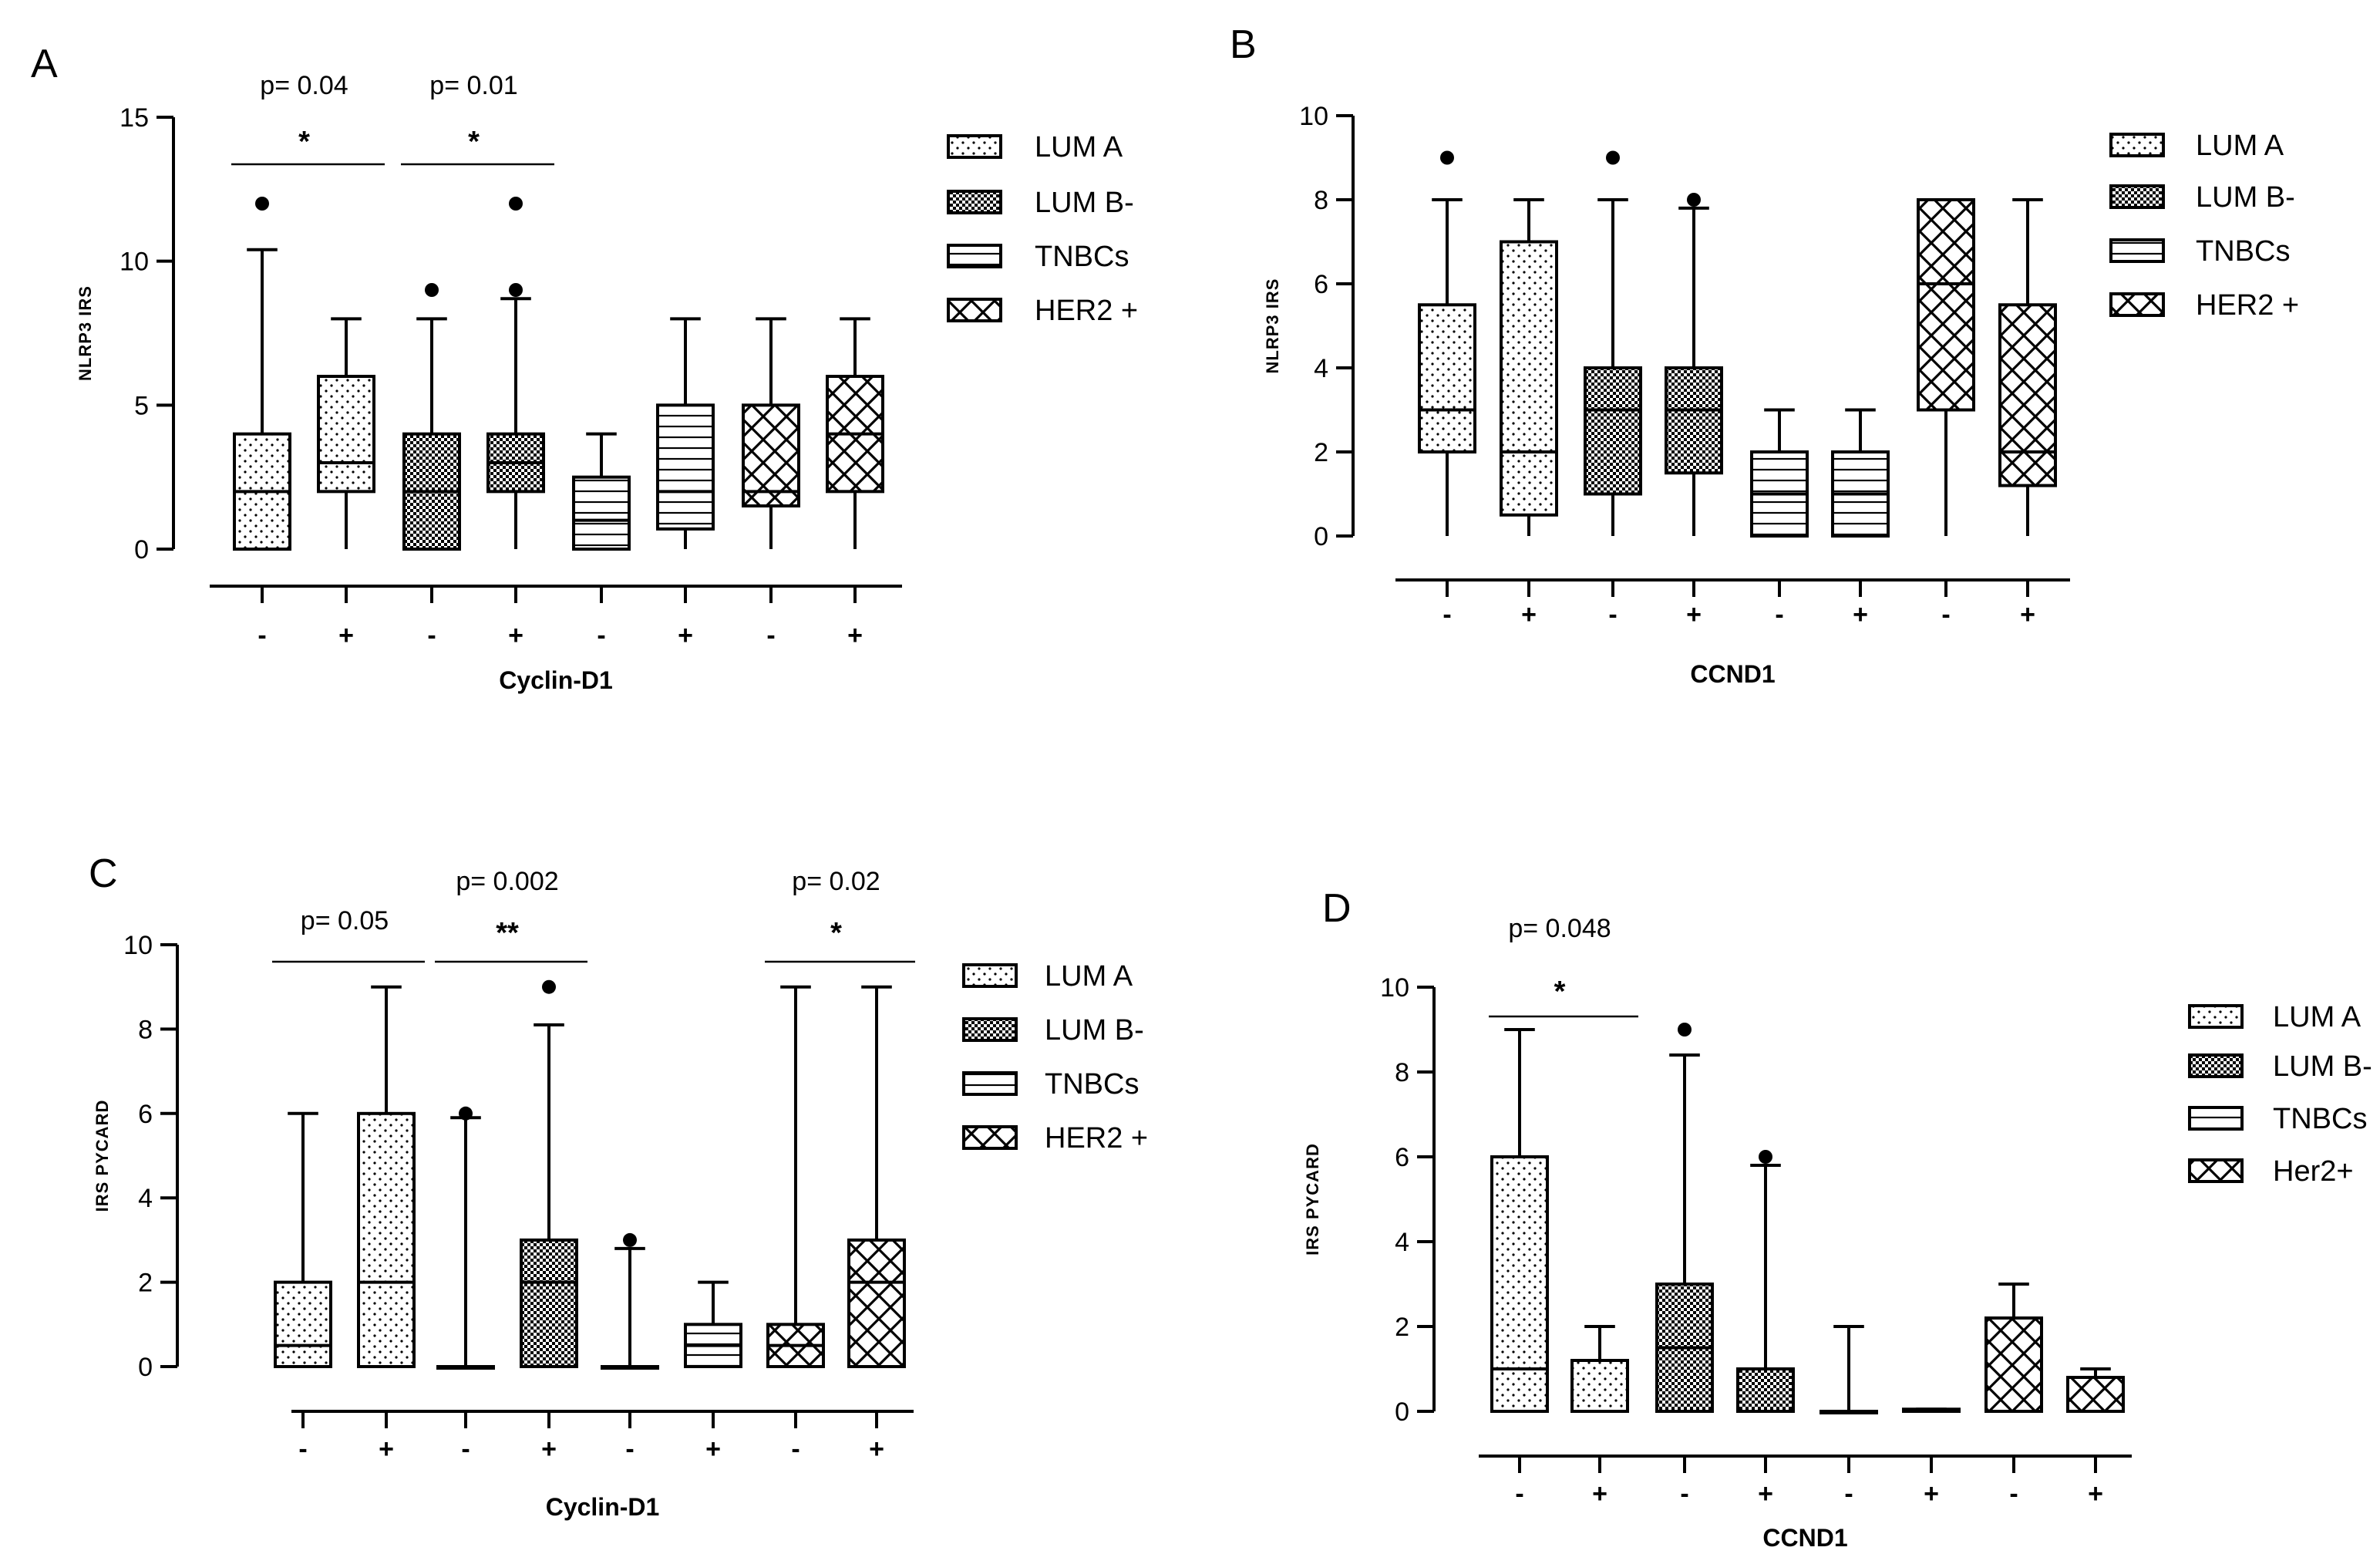 This screenshot has width=2380, height=1554. I want to click on panel-a-p-value: p= 0.01, so click(473, 86).